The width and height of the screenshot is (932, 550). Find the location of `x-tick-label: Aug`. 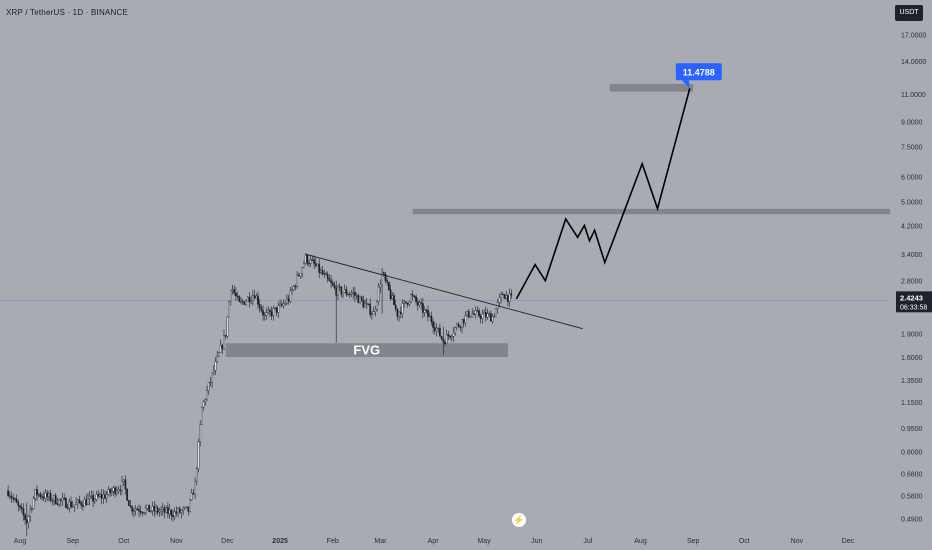

x-tick-label: Aug is located at coordinates (20, 541).